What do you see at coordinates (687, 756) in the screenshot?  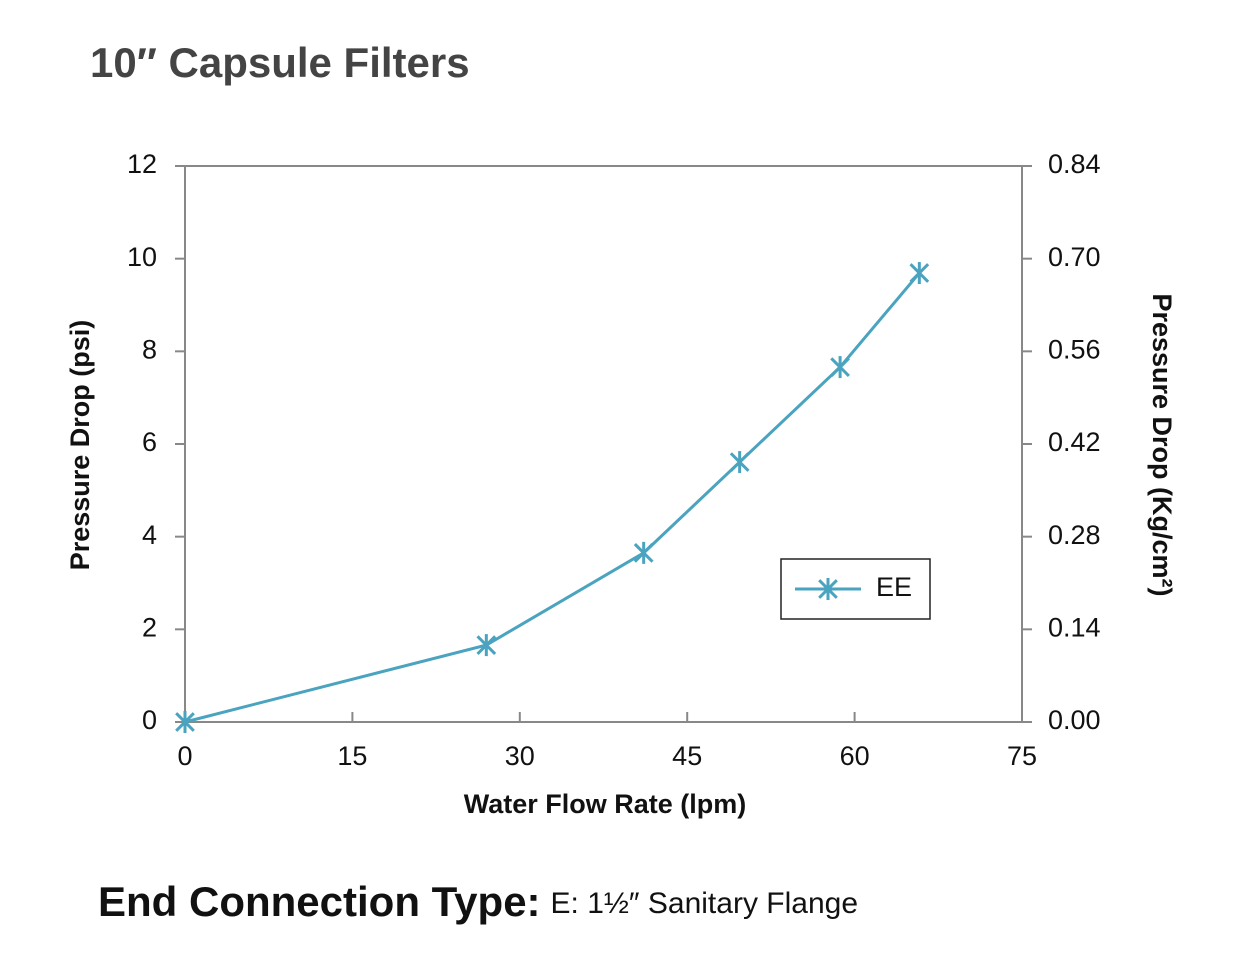 I see `x-tick-label: 45` at bounding box center [687, 756].